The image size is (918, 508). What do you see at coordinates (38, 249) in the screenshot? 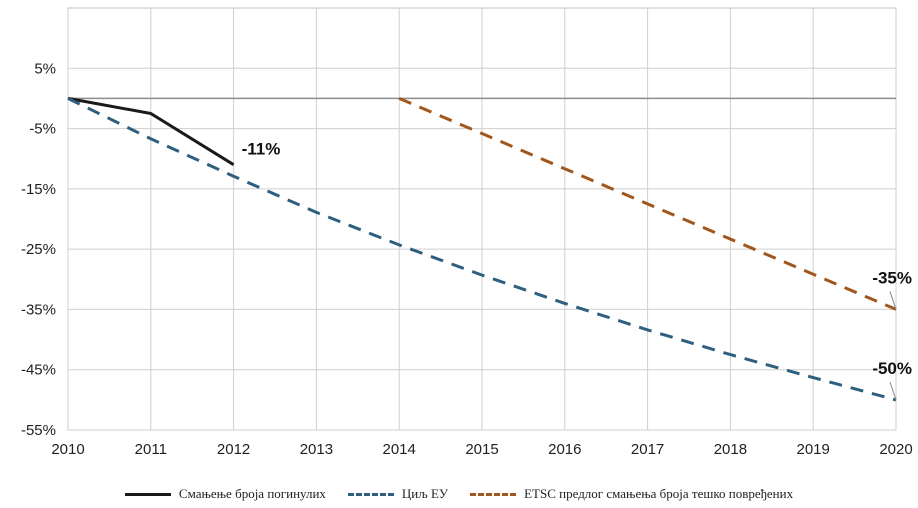
I see `y-tick-label: -25%` at bounding box center [38, 249].